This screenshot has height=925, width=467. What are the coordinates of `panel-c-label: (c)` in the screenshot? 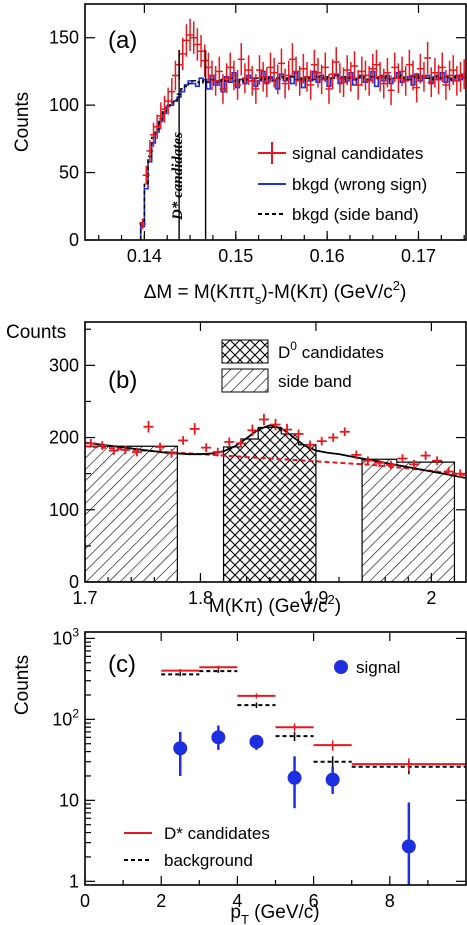 It's located at (122, 664).